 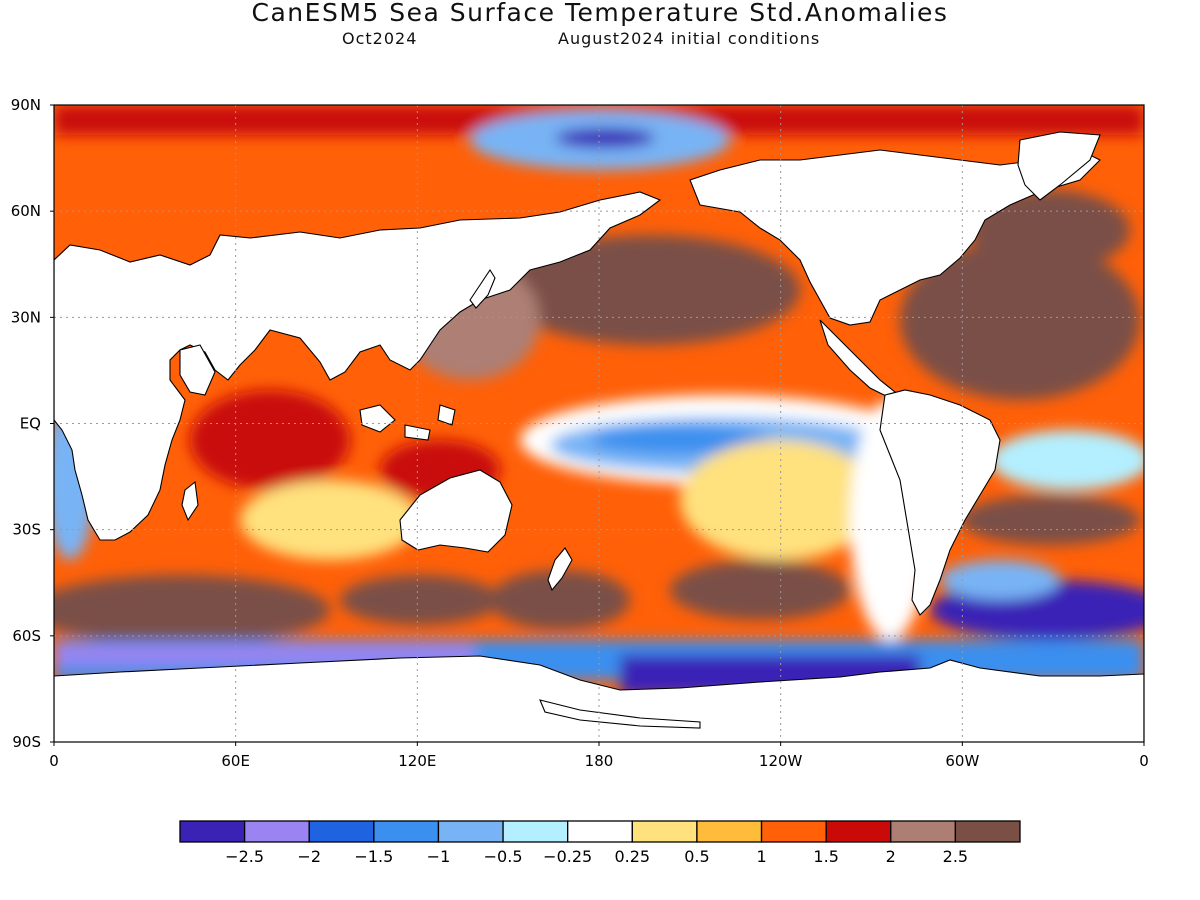 I want to click on latitude-axis: 90N 60N 30N EQ 30S 60S 90S, so click(x=26, y=423).